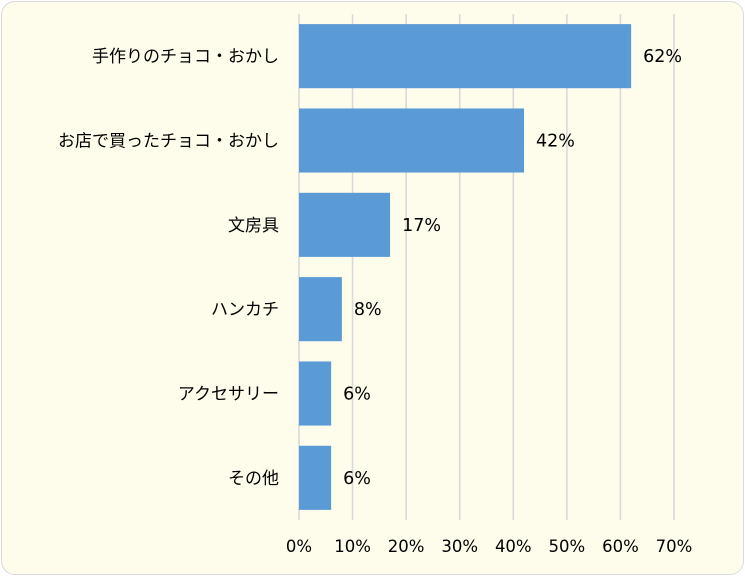  What do you see at coordinates (228, 395) in the screenshot?
I see `category-label: アクセサリー` at bounding box center [228, 395].